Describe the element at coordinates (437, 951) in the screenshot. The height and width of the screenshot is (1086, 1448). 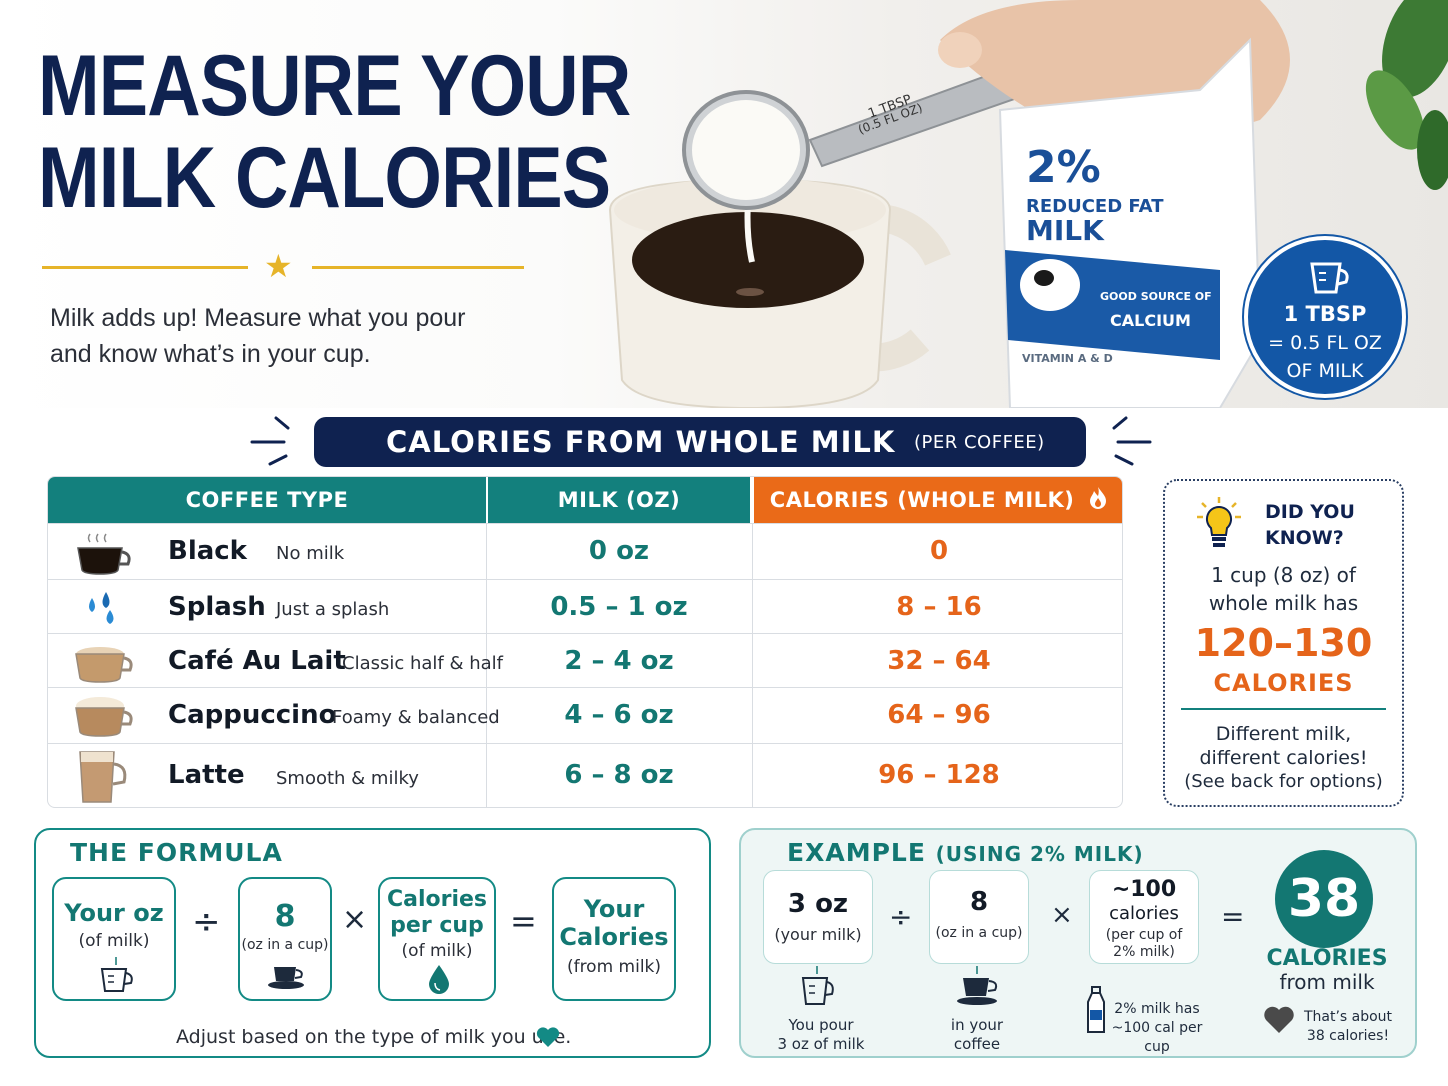
I see `formula-box-3-sub: (of milk)` at that location.